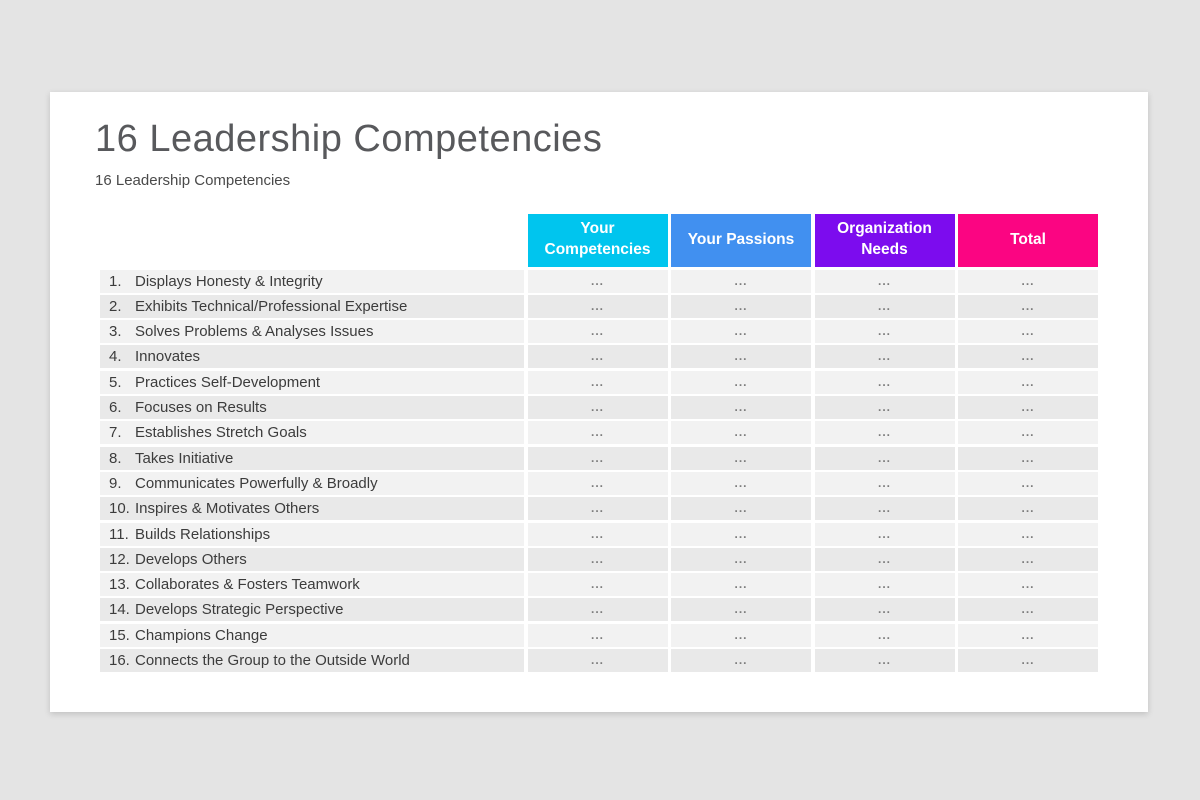 The image size is (1200, 800). I want to click on row-number: 15., so click(119, 635).